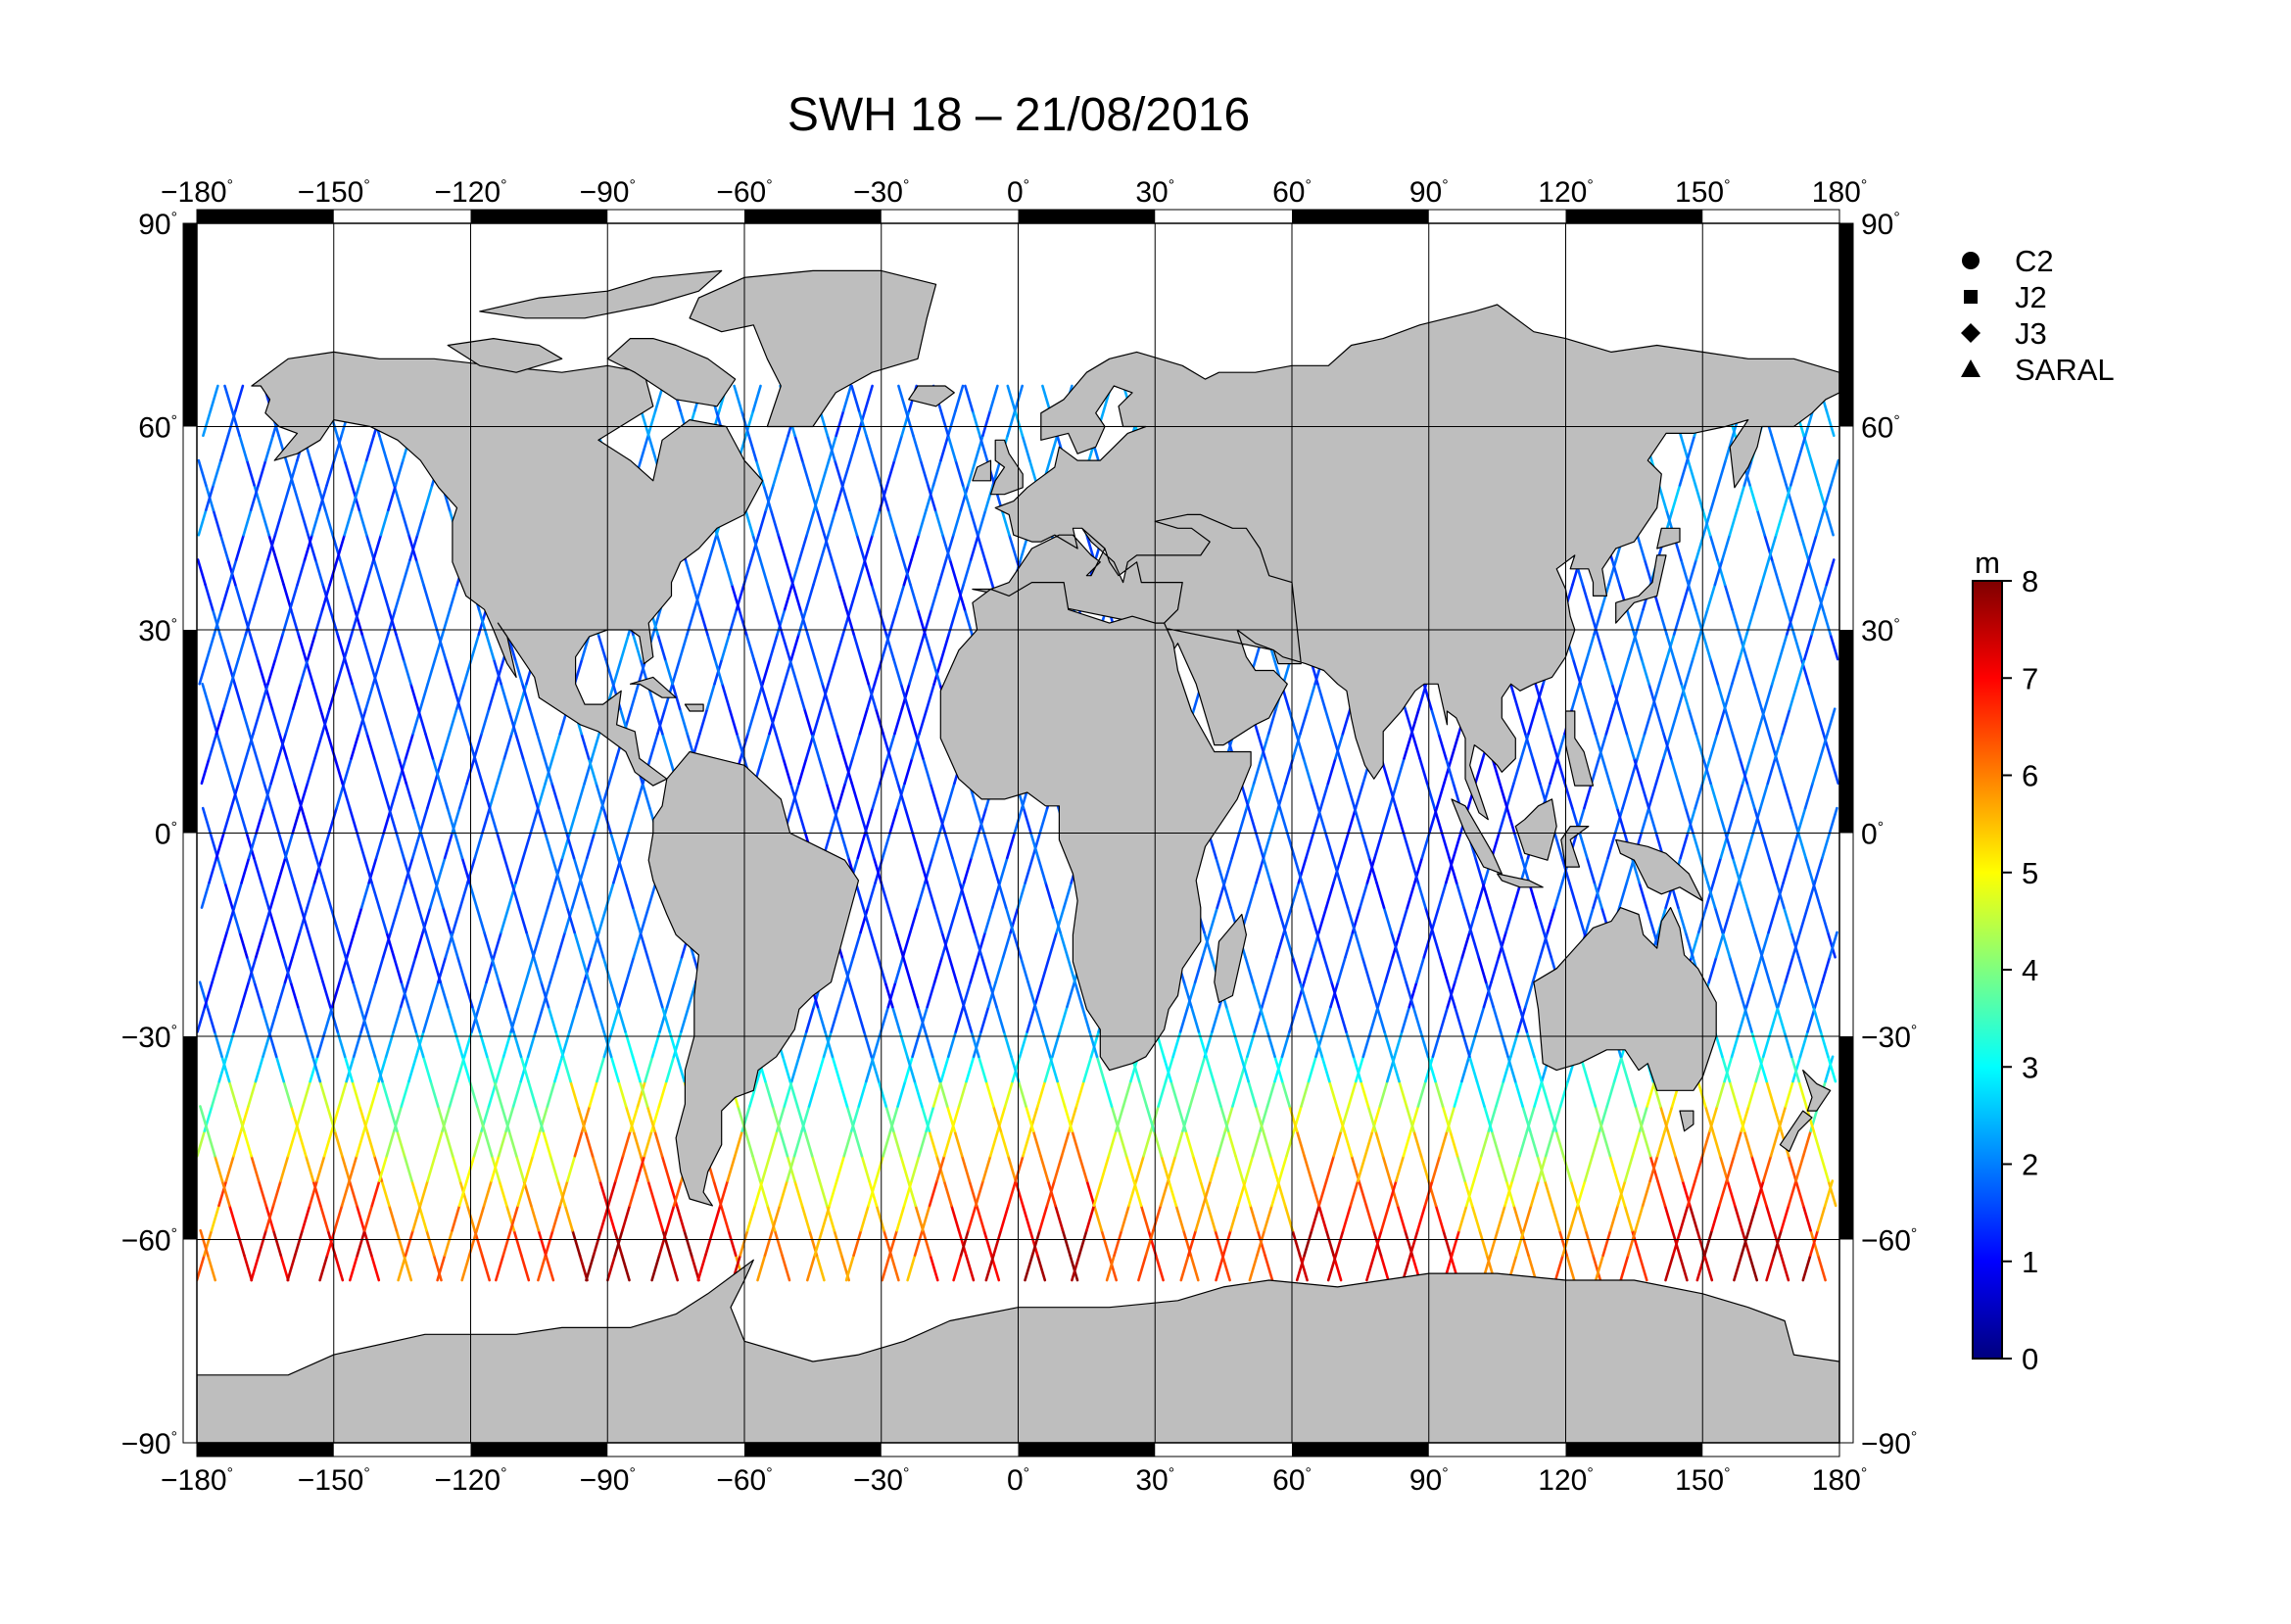 Image resolution: width=2291 pixels, height=1624 pixels. What do you see at coordinates (1880, 225) in the screenshot?
I see `lat-tick-label-right: 90°` at bounding box center [1880, 225].